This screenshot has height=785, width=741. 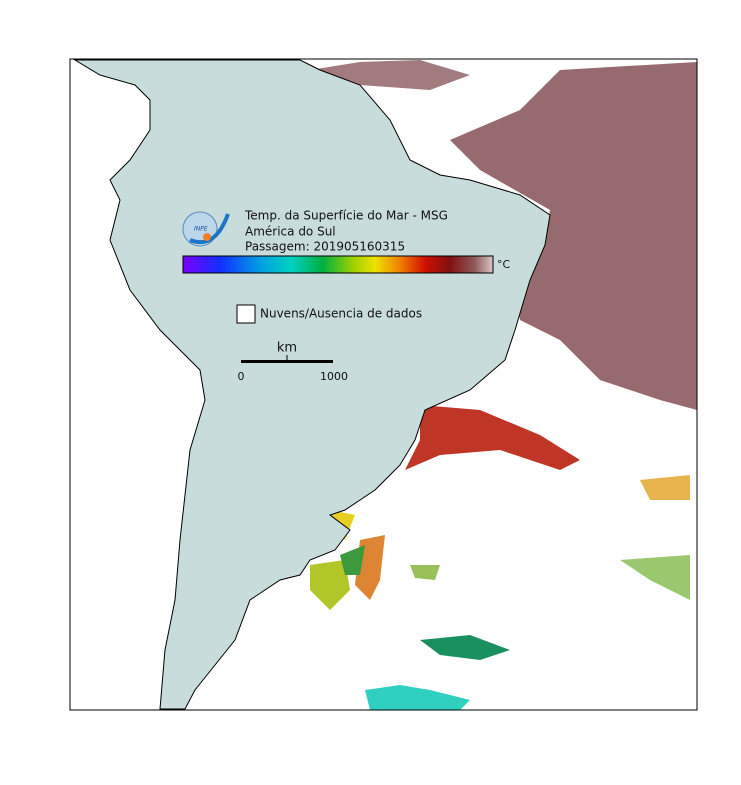 What do you see at coordinates (325, 247) in the screenshot?
I see `legend-pass: Passagem: 201905160315` at bounding box center [325, 247].